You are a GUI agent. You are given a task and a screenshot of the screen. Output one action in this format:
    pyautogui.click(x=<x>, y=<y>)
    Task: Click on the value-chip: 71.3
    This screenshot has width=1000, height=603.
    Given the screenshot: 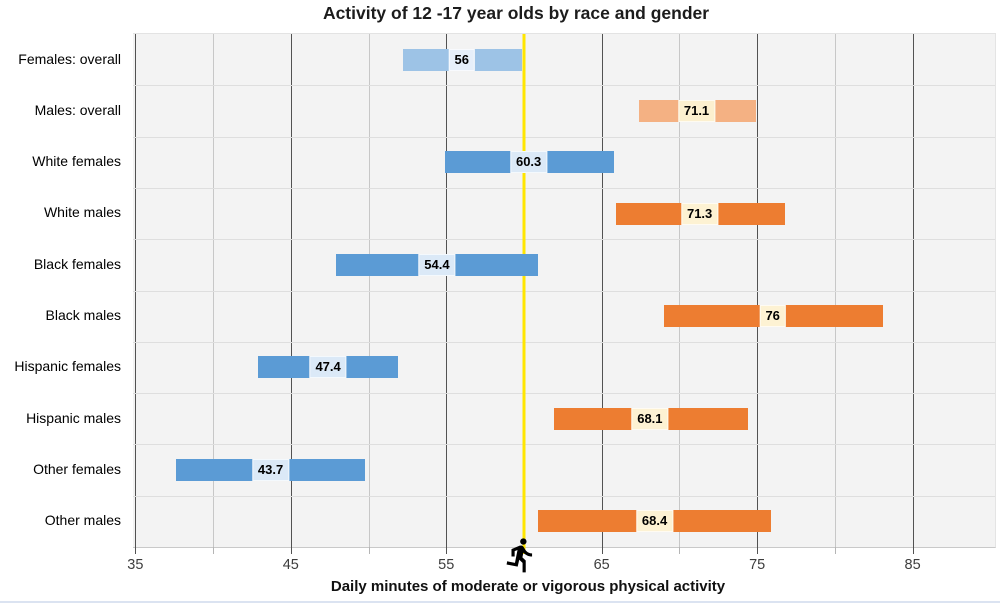 What is the action you would take?
    pyautogui.click(x=699, y=213)
    